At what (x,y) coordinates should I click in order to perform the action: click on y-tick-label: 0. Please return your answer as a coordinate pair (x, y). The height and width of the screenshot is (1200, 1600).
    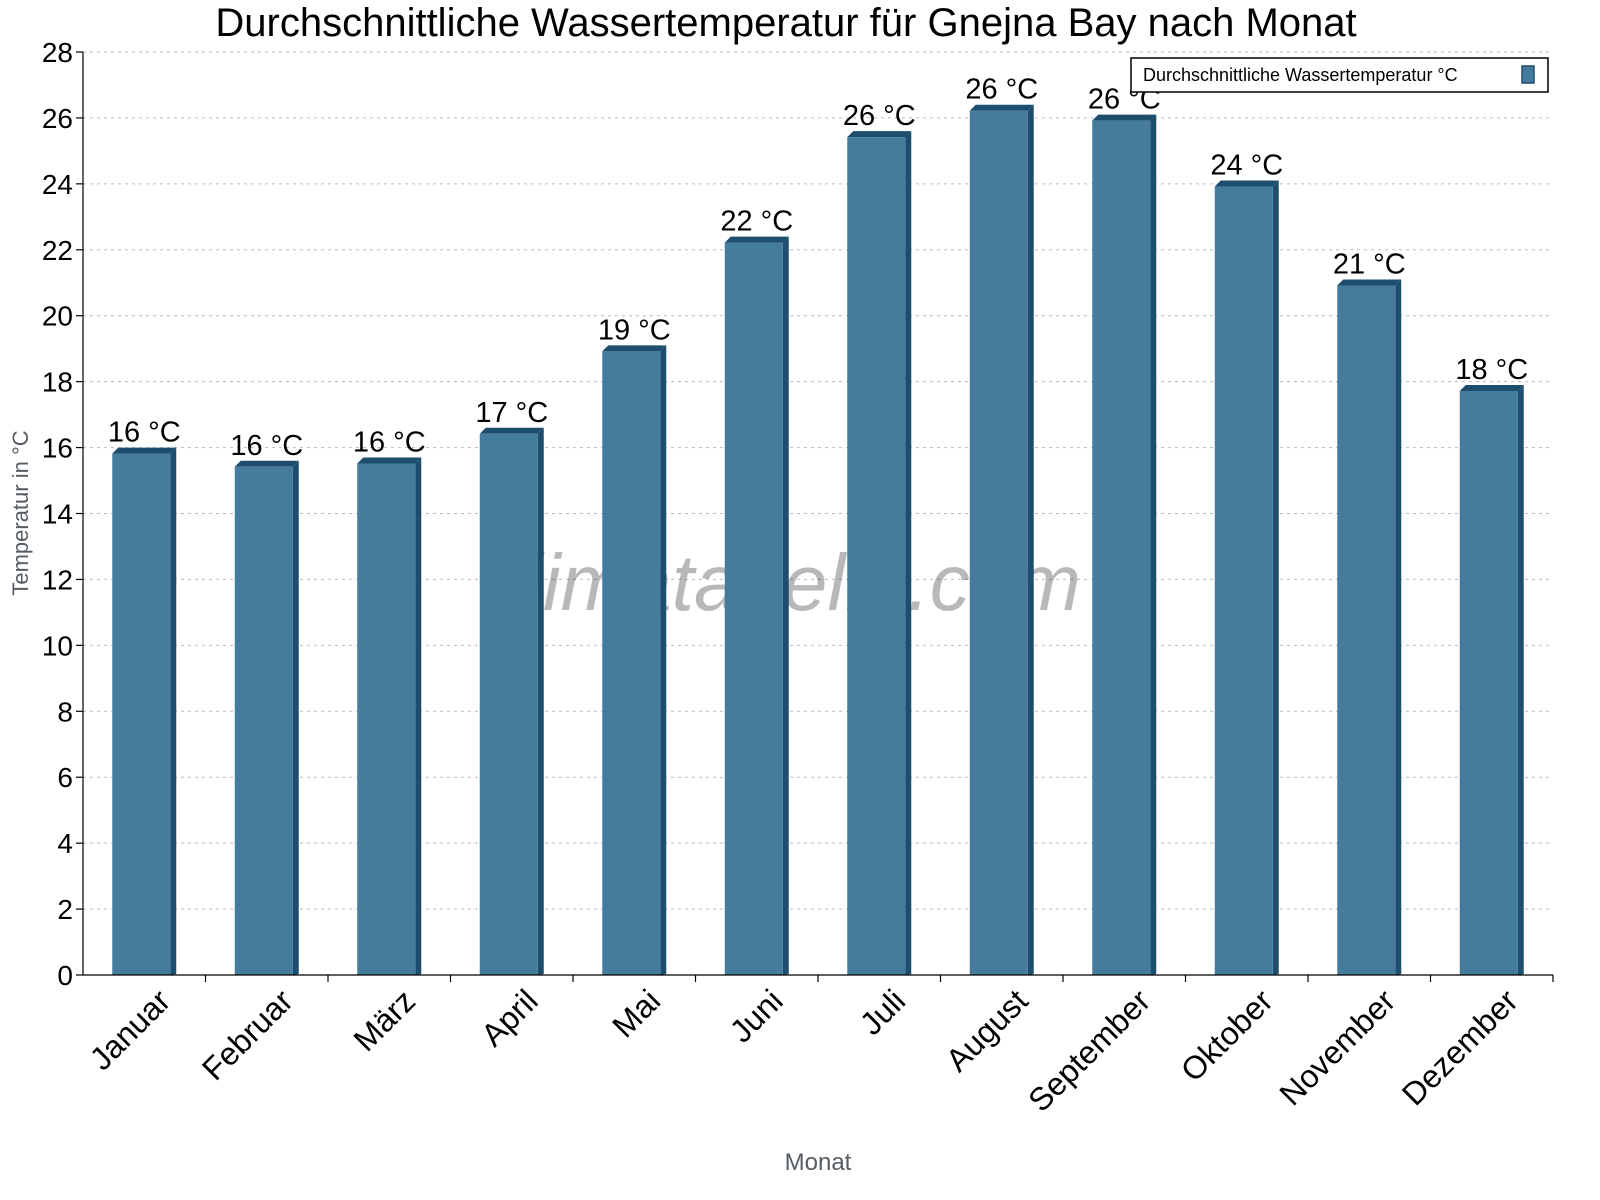
    Looking at the image, I should click on (65, 975).